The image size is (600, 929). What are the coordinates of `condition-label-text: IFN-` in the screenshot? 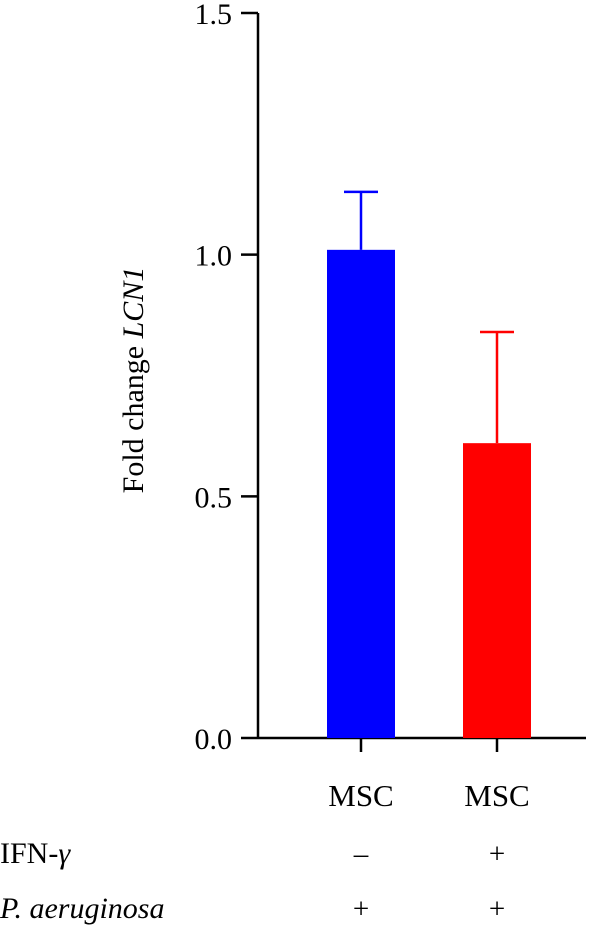 It's located at (29, 853).